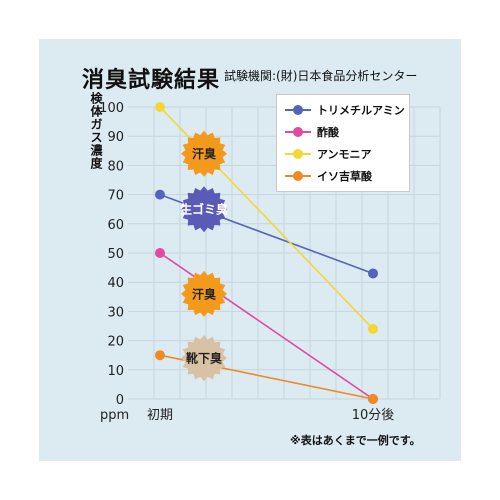 Image resolution: width=500 pixels, height=500 pixels. Describe the element at coordinates (321, 76) in the screenshot. I see `chart-subtitle: 試験機関:(財)日本食品分析センター` at that location.